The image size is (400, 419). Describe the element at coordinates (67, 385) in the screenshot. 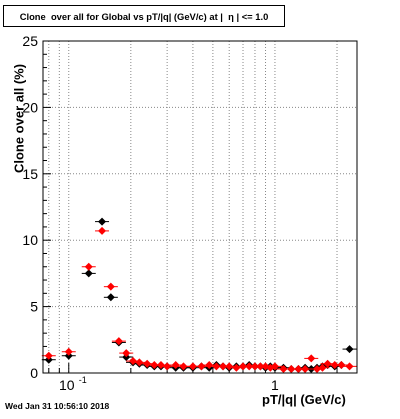

I see `x-tick-label: 10` at that location.